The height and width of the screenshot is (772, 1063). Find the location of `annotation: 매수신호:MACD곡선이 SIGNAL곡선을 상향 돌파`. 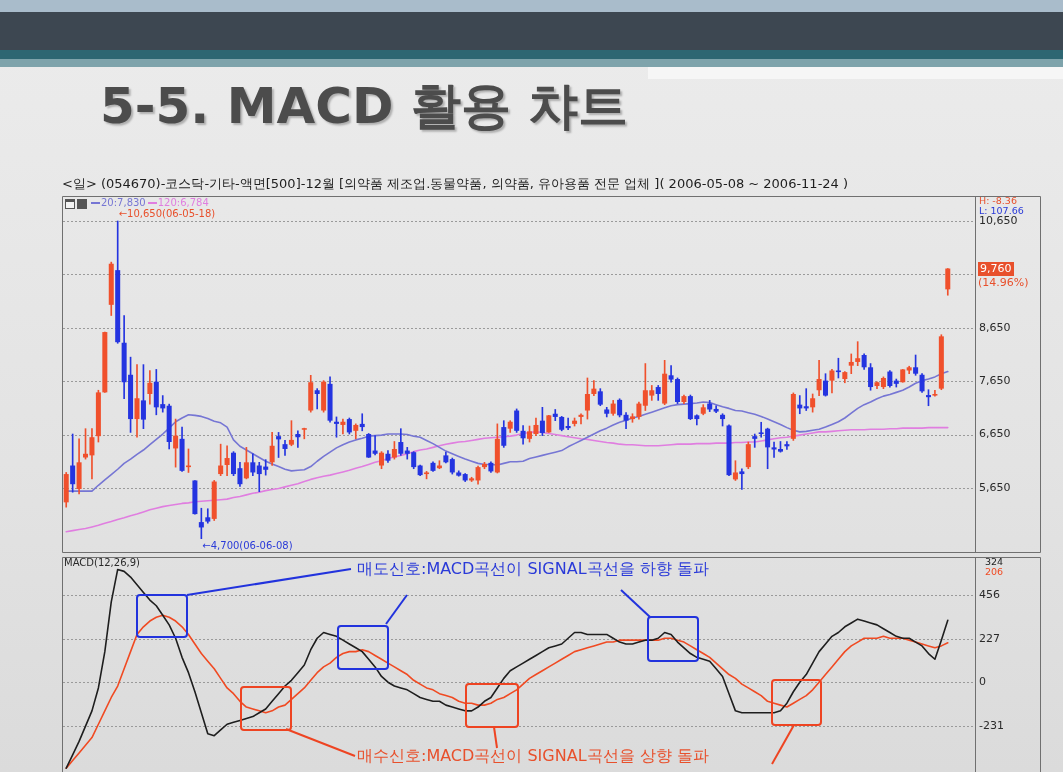

annotation: 매수신호:MACD곡선이 SIGNAL곡선을 상향 돌파 is located at coordinates (533, 756).